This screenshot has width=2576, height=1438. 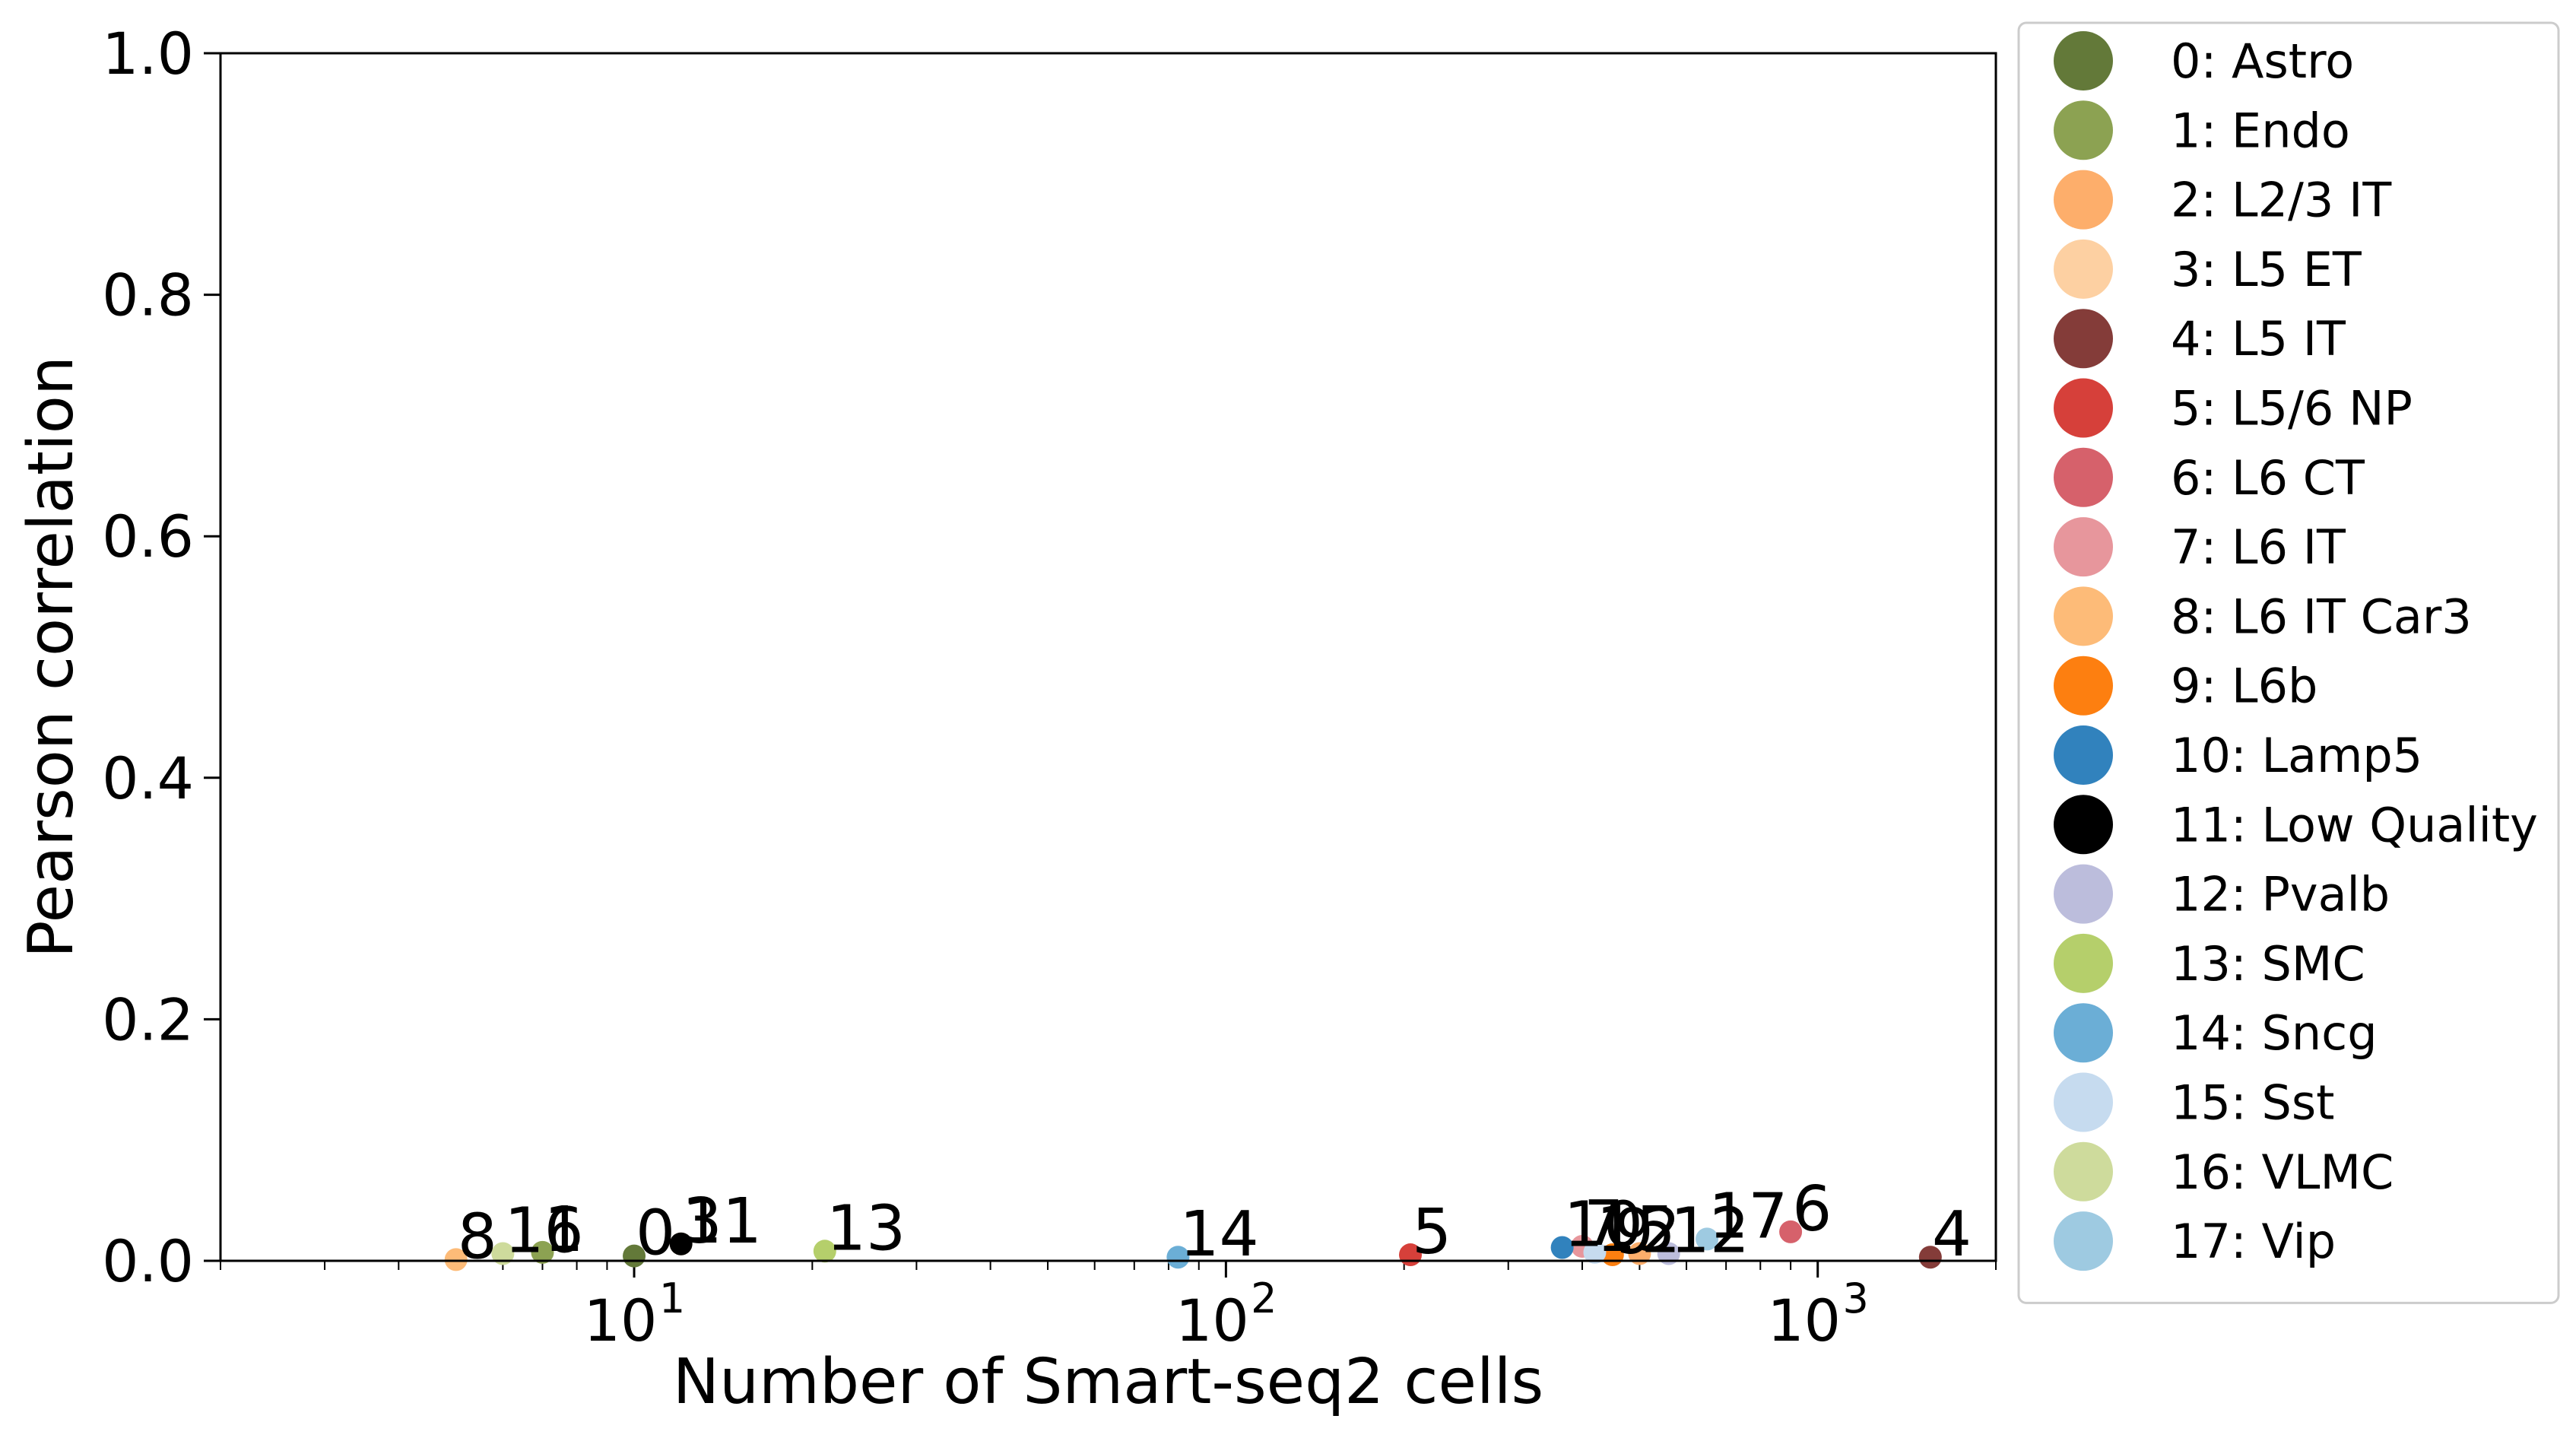 I want to click on legend-item-14: 14: Sncg, so click(x=2216, y=1033).